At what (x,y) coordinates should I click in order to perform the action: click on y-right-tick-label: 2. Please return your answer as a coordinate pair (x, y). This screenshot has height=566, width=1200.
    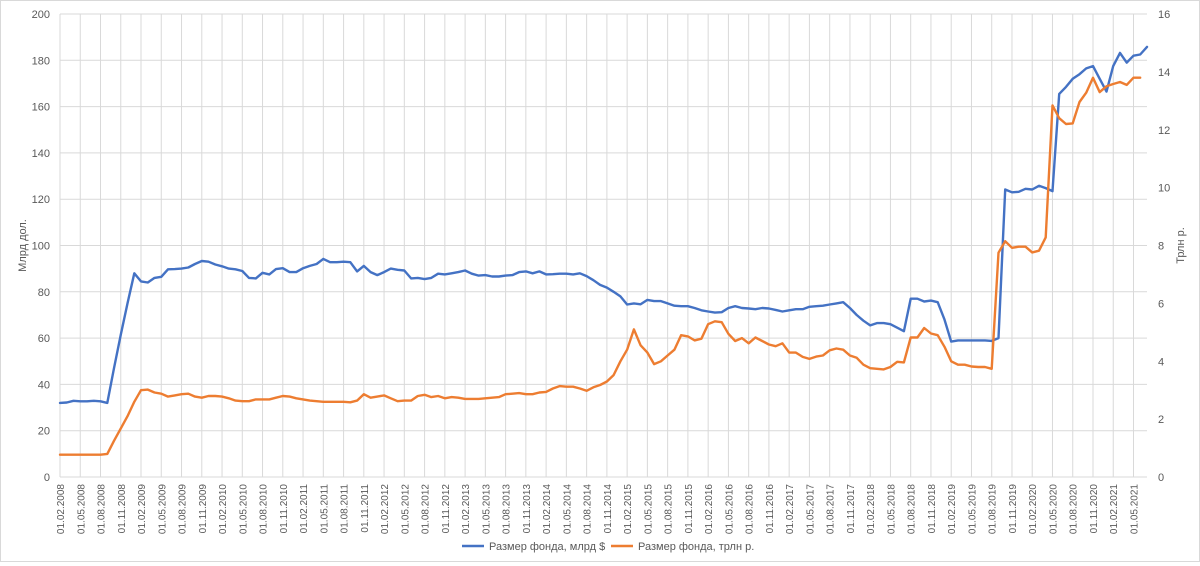
    Looking at the image, I should click on (1161, 420).